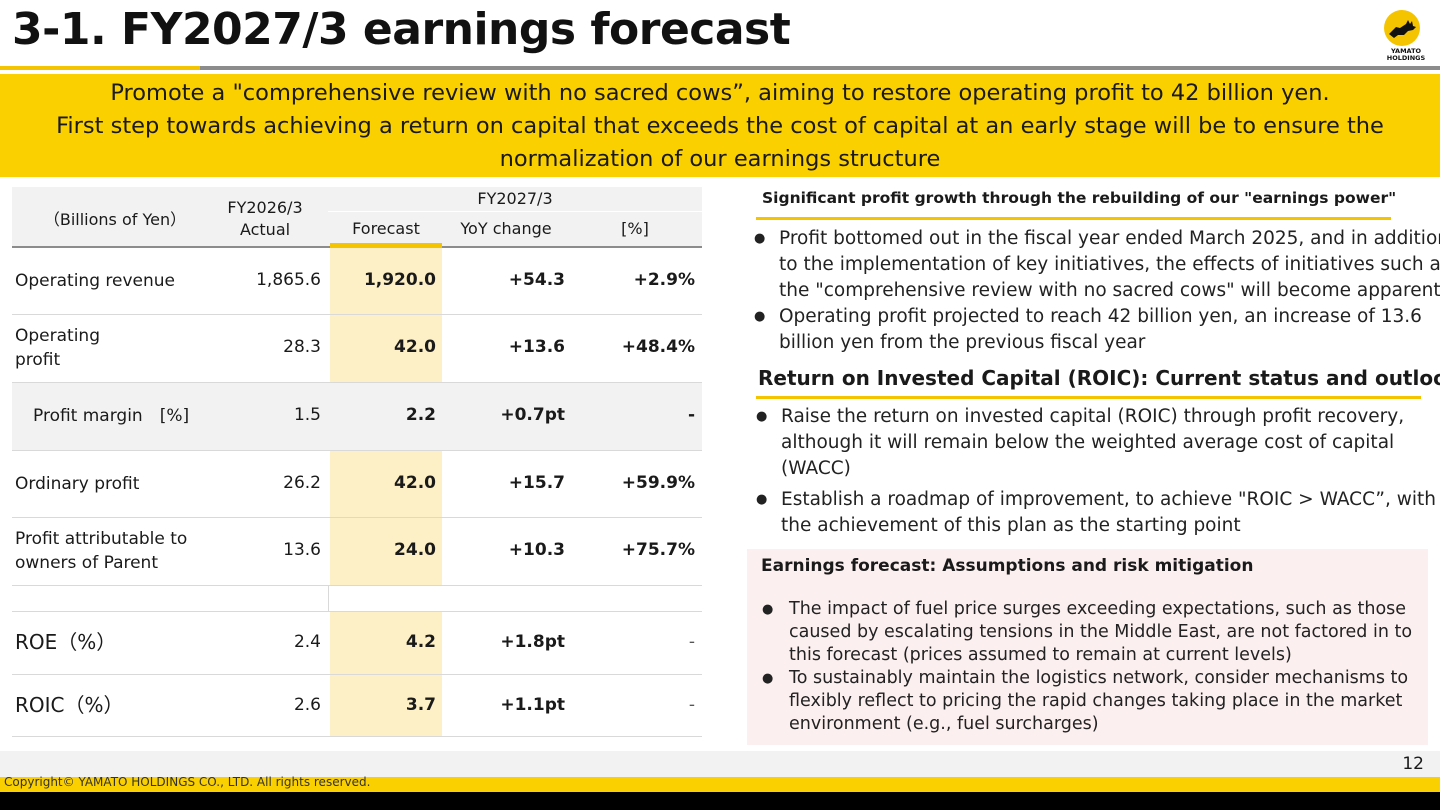 The width and height of the screenshot is (1440, 810). I want to click on yoy-value: +1.8pt, so click(532, 642).